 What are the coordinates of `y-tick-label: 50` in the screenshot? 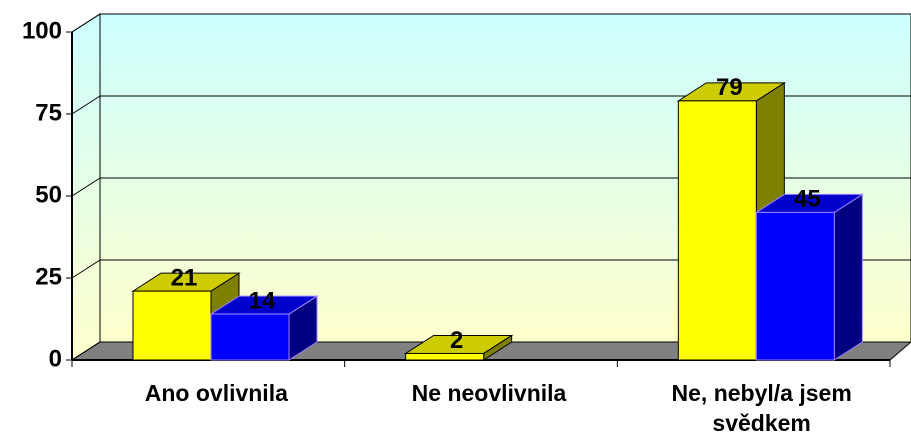 It's located at (48, 194).